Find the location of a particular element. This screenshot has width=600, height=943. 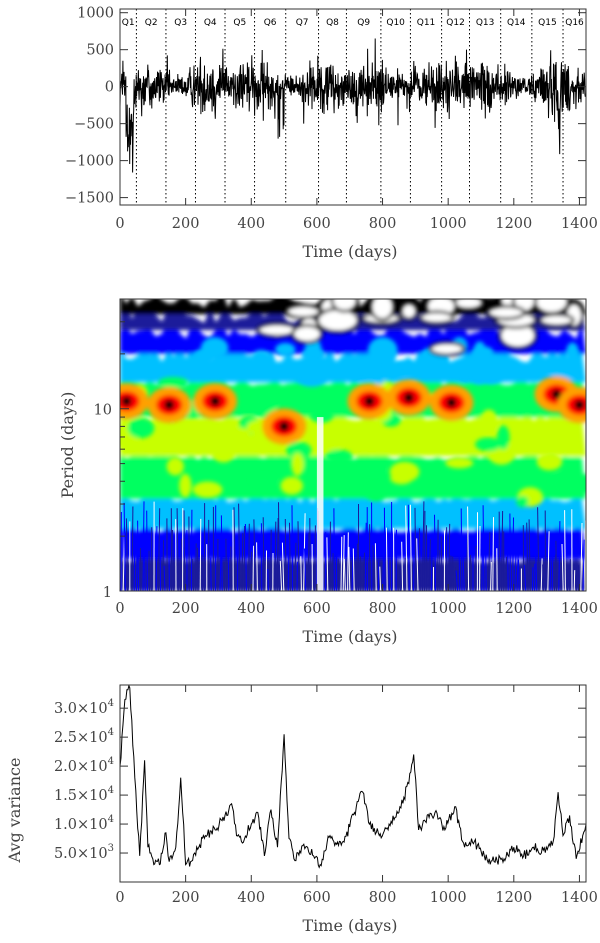

wavelet-x-axis-title: Time (days) is located at coordinates (349, 636).